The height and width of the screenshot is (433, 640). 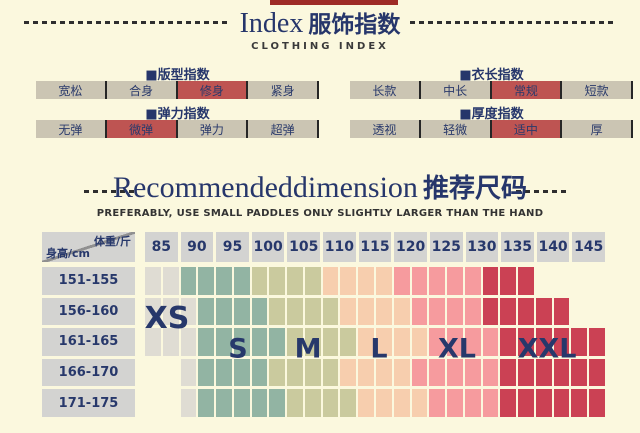 What do you see at coordinates (597, 90) in the screenshot?
I see `index-cell: 短款` at bounding box center [597, 90].